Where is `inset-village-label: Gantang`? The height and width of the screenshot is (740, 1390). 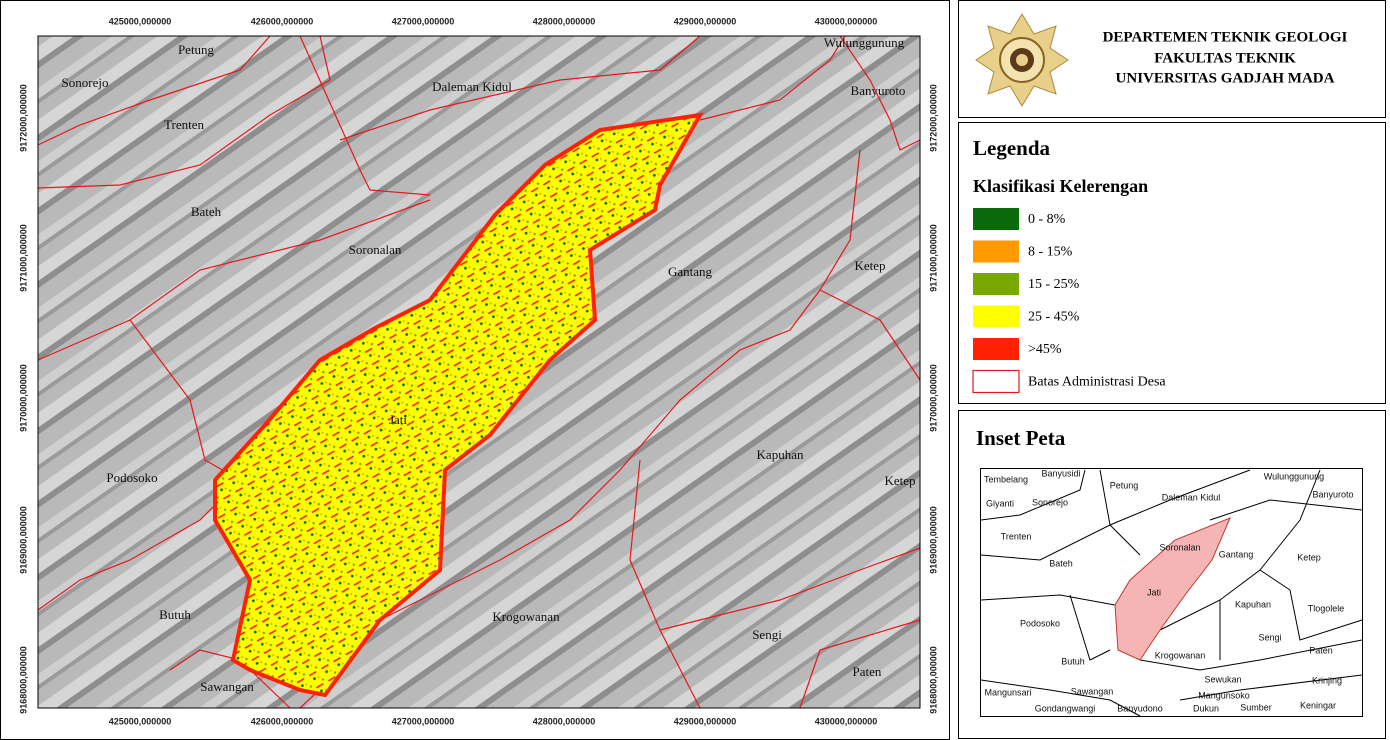 inset-village-label: Gantang is located at coordinates (1236, 554).